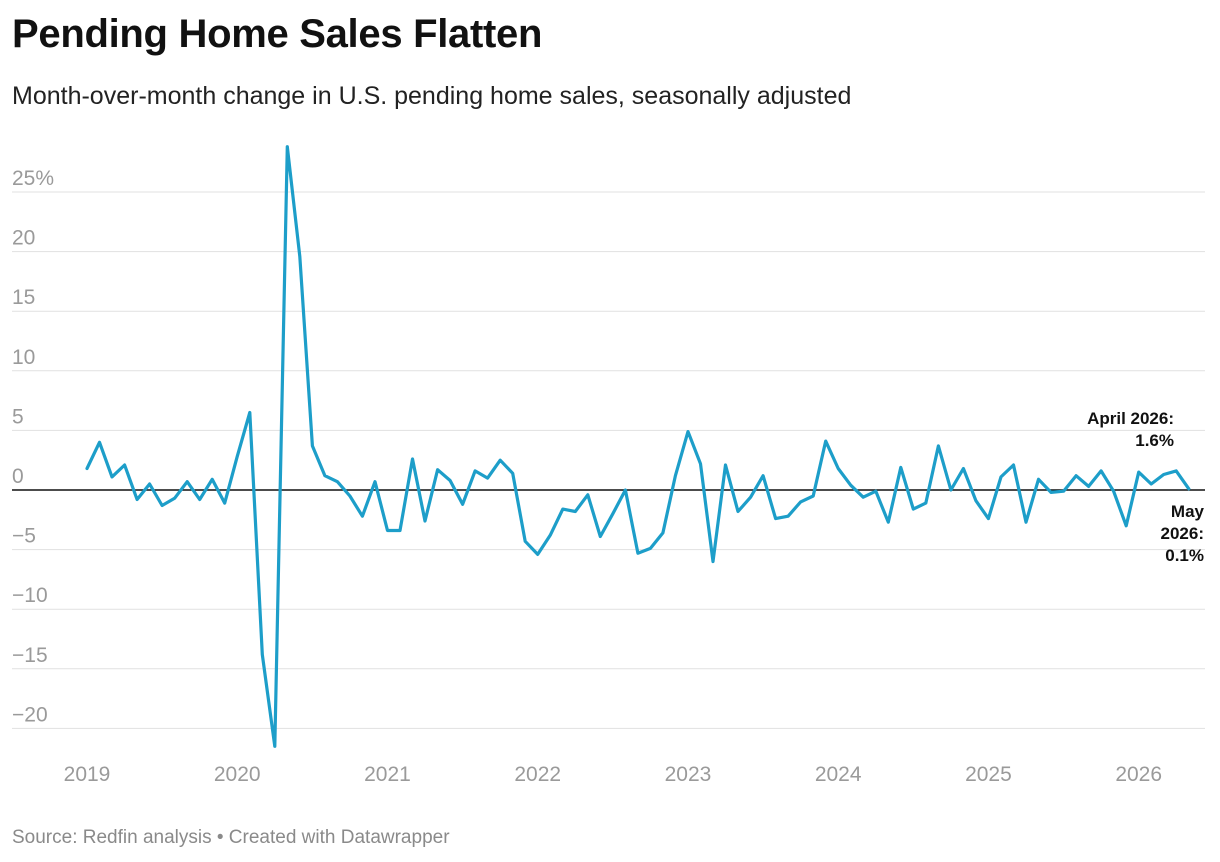  What do you see at coordinates (838, 774) in the screenshot?
I see `x-tick-label: 2024` at bounding box center [838, 774].